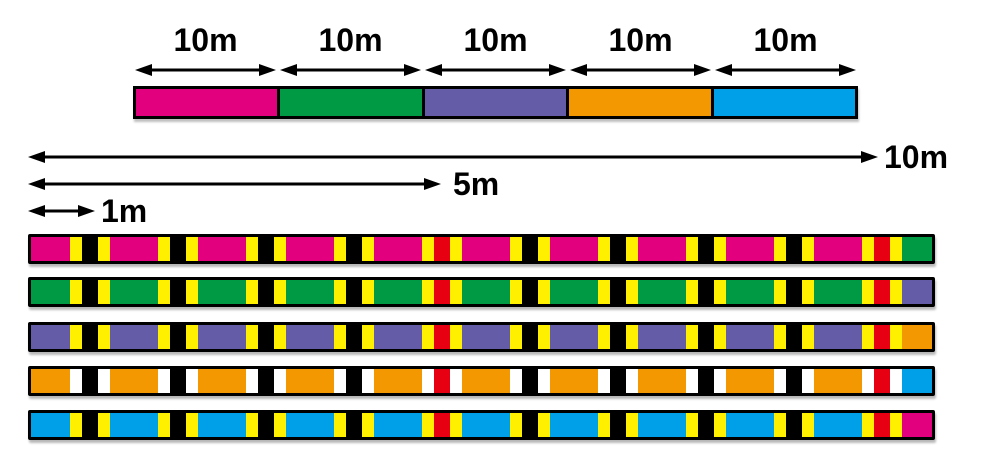  I want to click on line-bar-green, so click(481, 292).